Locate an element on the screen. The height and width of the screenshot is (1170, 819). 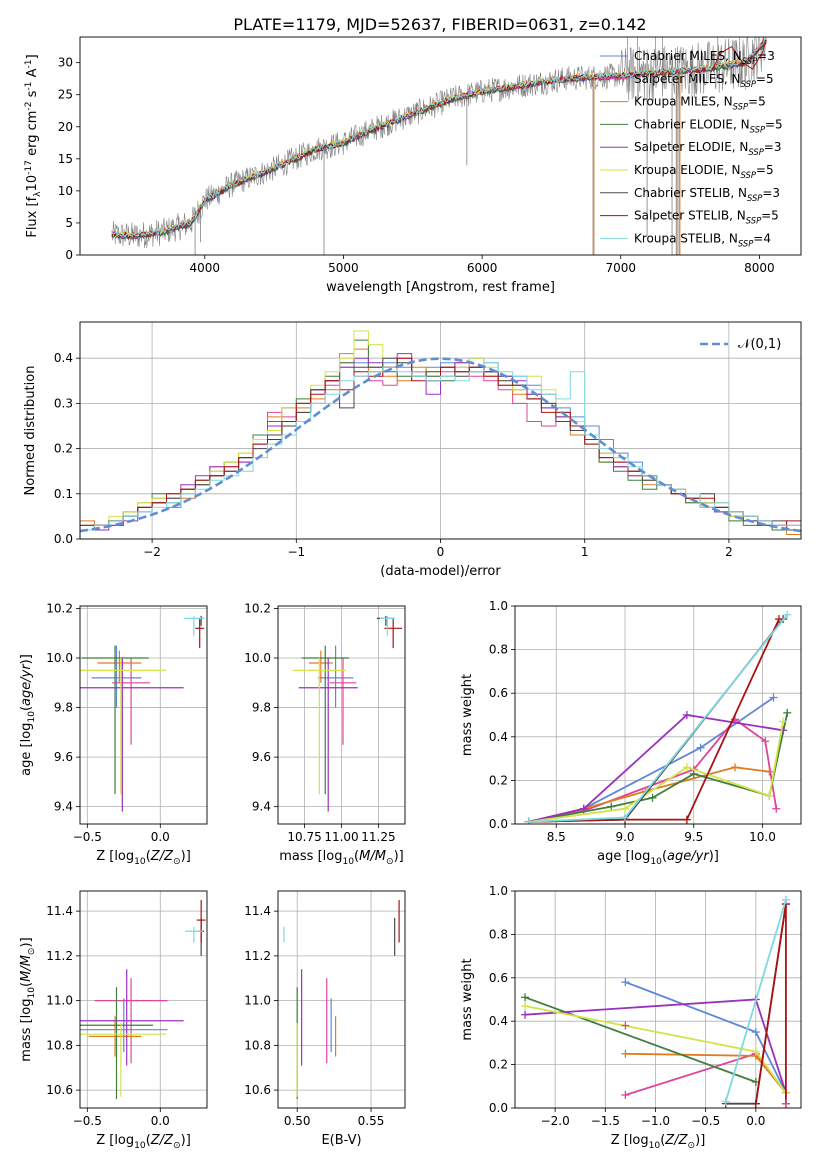
errorbar-kroupa-elodie is located at coordinates (123, 726).